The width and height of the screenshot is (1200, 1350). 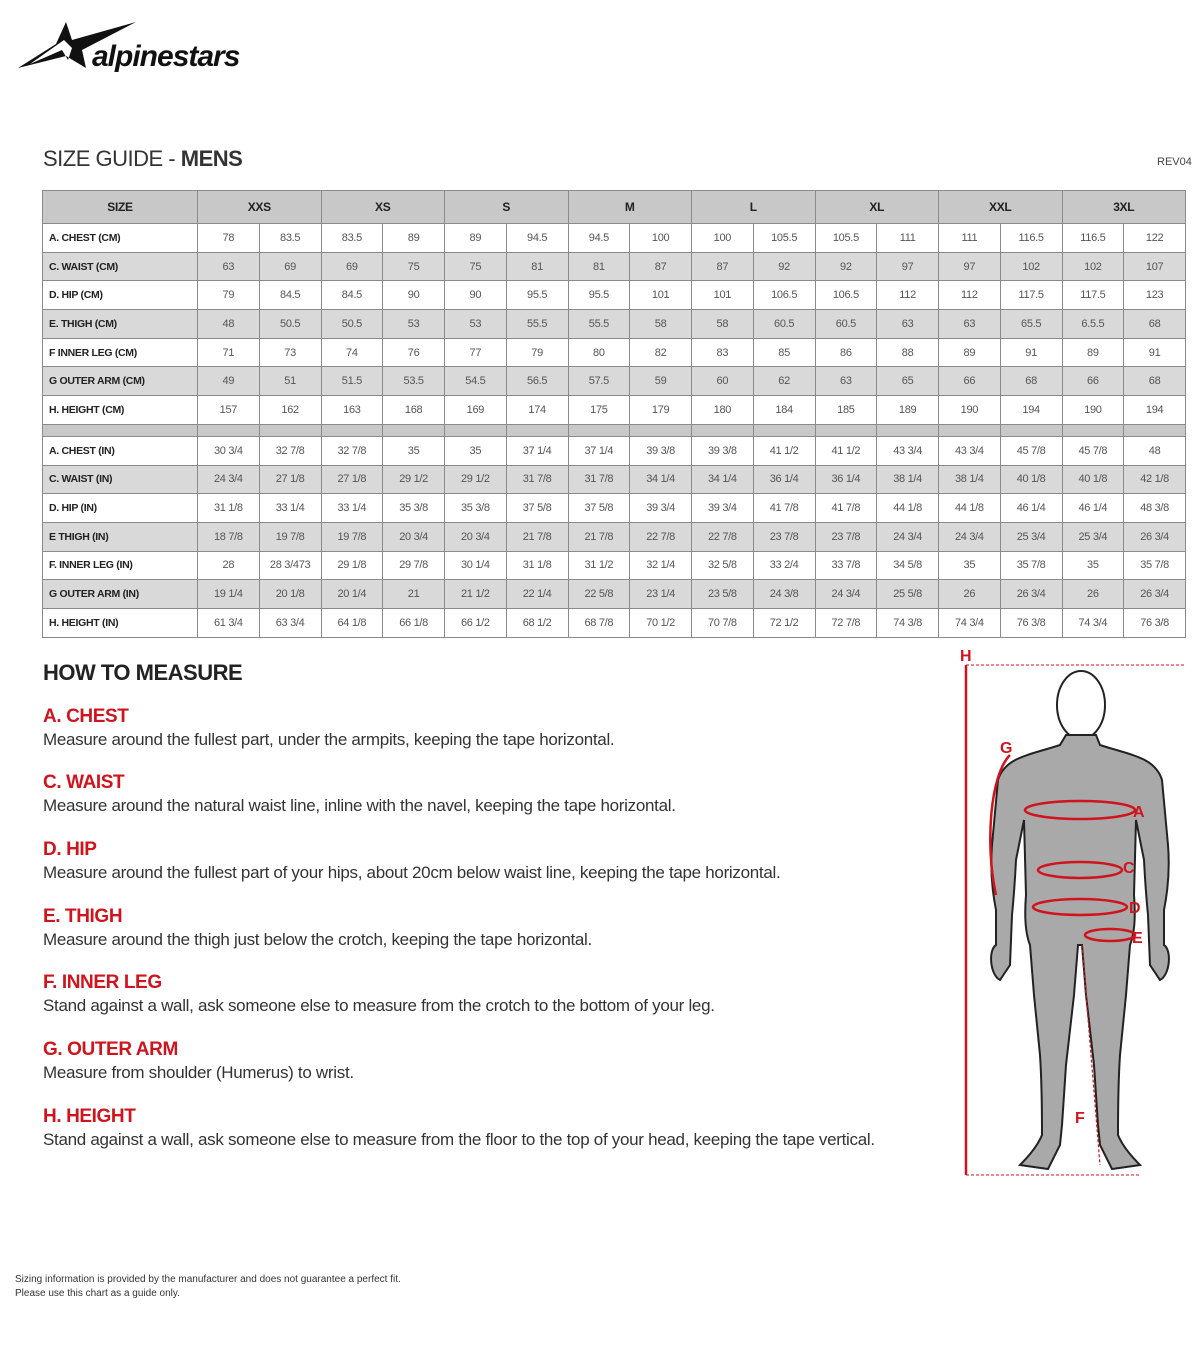 I want to click on table-cell: 162, so click(x=290, y=410).